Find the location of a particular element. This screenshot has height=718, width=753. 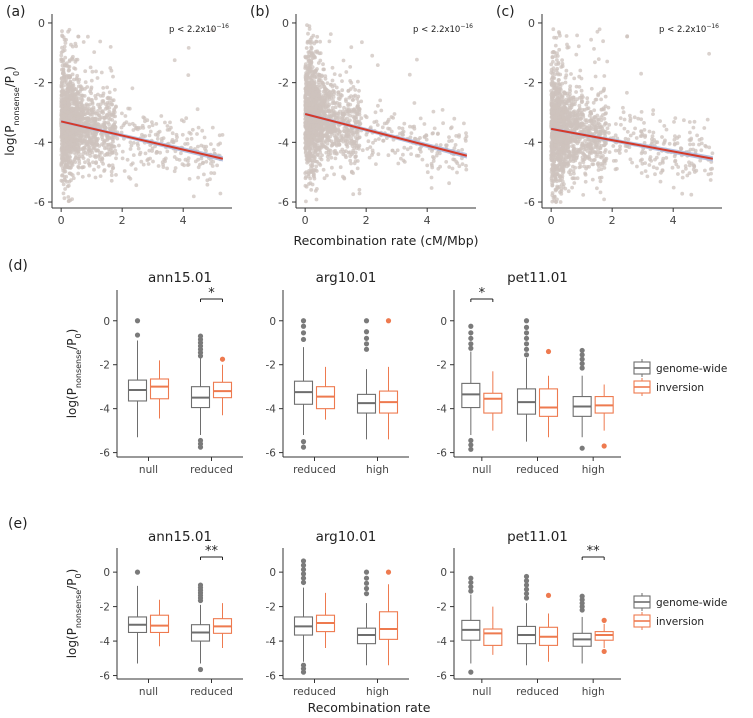

y-axis-title-part: /P is located at coordinates (10, 81).